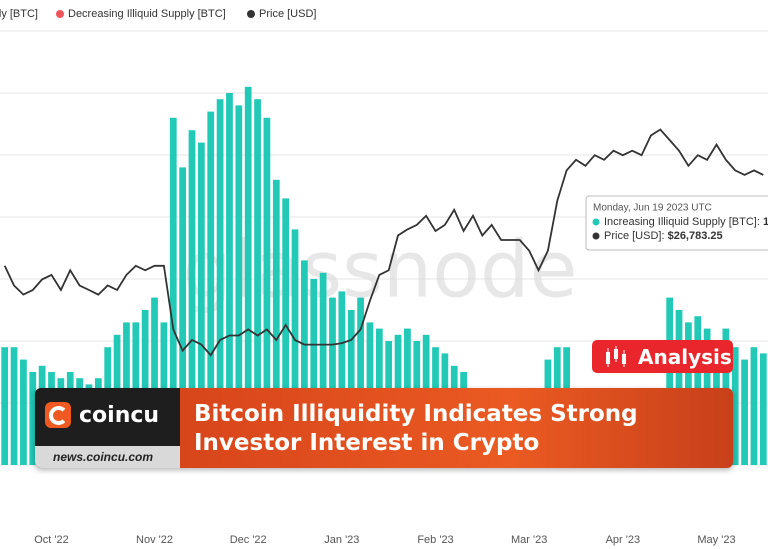  Describe the element at coordinates (685, 356) in the screenshot. I see `badge-text: Analysis` at that location.